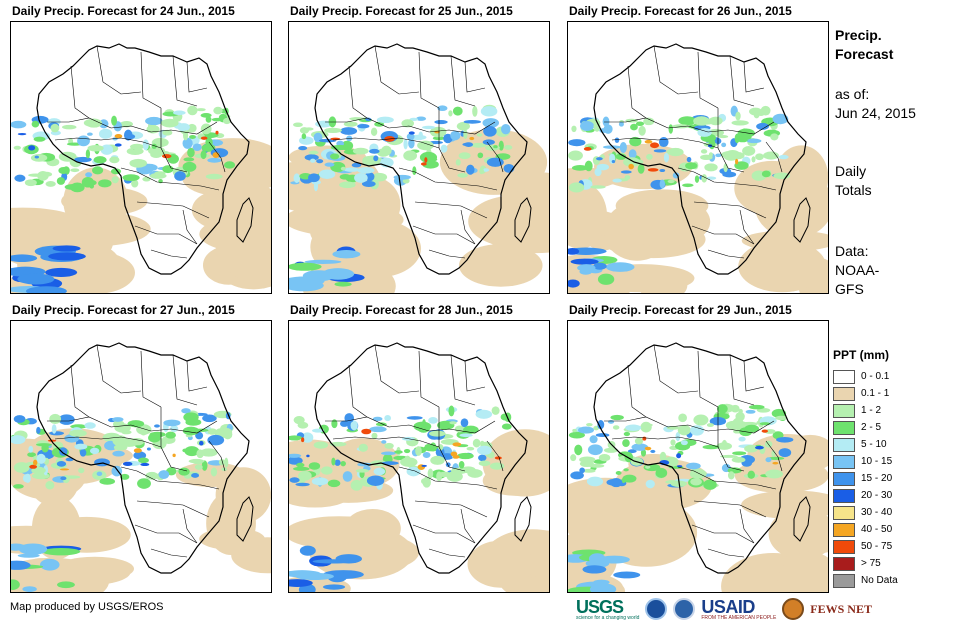 Image resolution: width=967 pixels, height=626 pixels. I want to click on legend-label: 10 - 15, so click(877, 461).